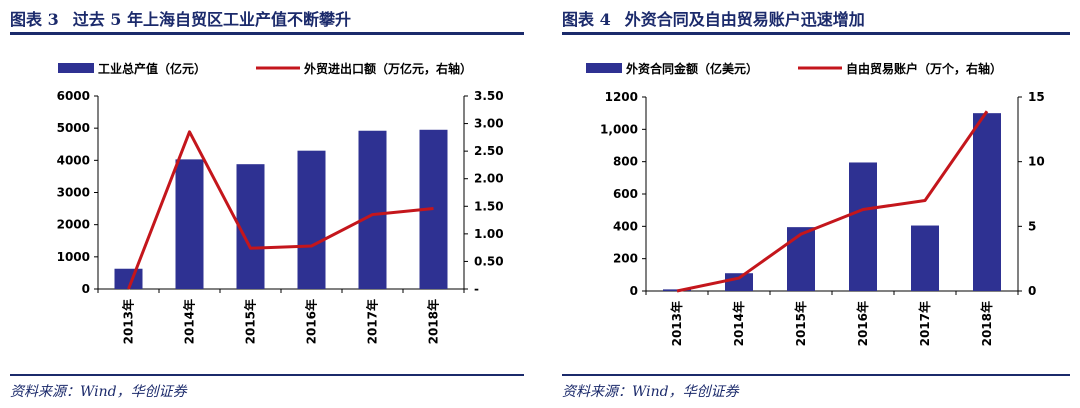 The width and height of the screenshot is (1080, 408). What do you see at coordinates (34, 19) in the screenshot?
I see `figure-label: 图表 3` at bounding box center [34, 19].